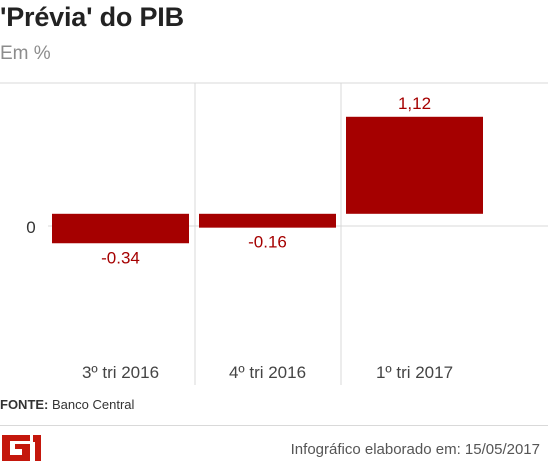 The width and height of the screenshot is (548, 465). Describe the element at coordinates (414, 103) in the screenshot. I see `bar-value-label-3: 1,12` at that location.